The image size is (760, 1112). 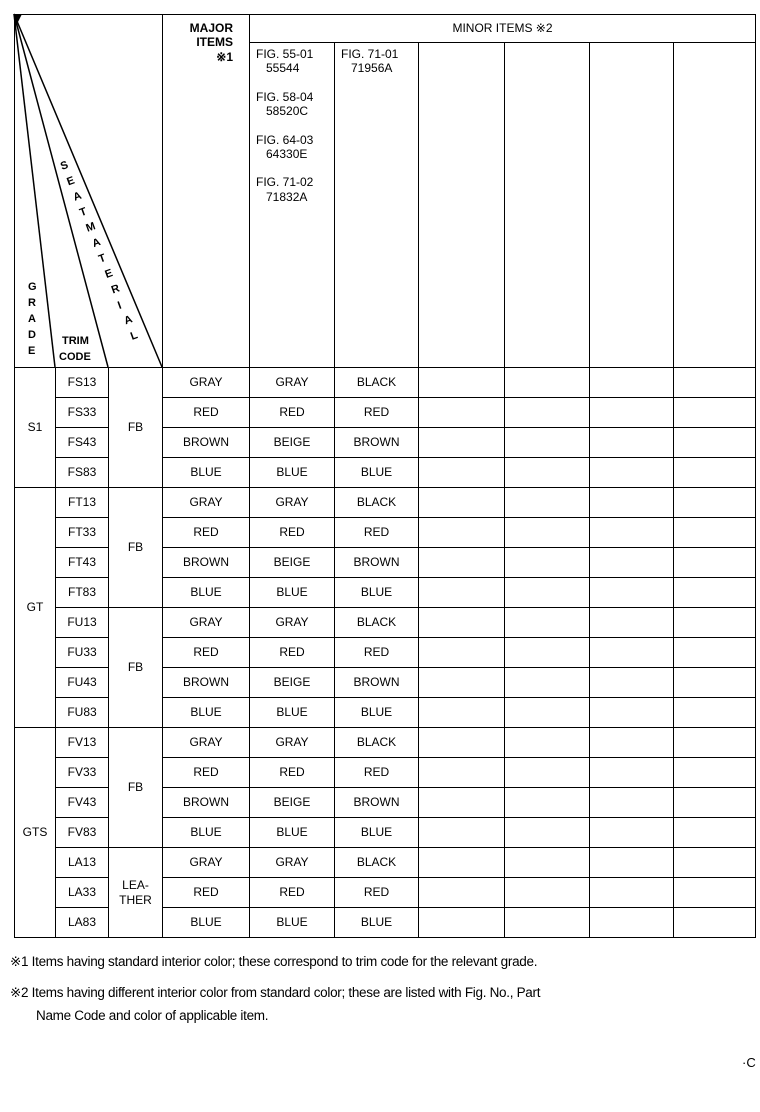 What do you see at coordinates (35, 427) in the screenshot?
I see `grade-cell: S1` at bounding box center [35, 427].